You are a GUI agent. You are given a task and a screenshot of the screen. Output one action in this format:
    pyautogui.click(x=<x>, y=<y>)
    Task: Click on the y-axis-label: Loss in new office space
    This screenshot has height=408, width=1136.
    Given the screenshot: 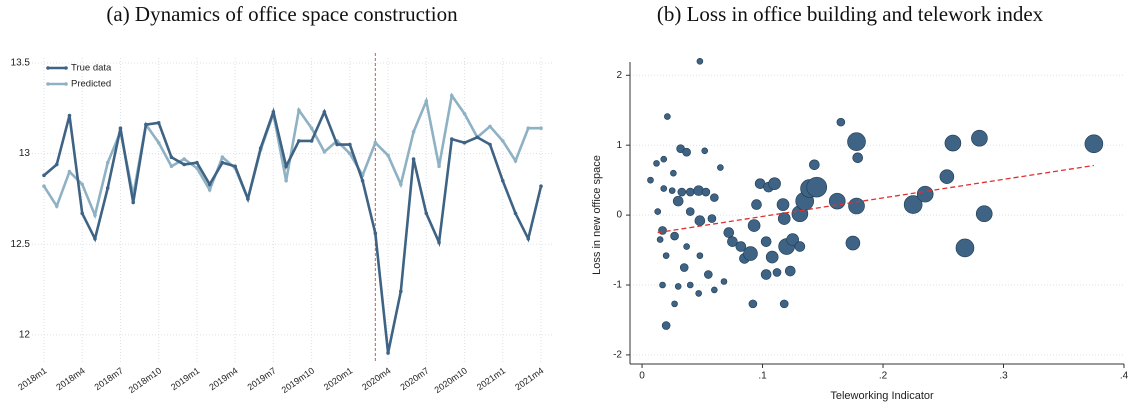 What is the action you would take?
    pyautogui.click(x=597, y=215)
    